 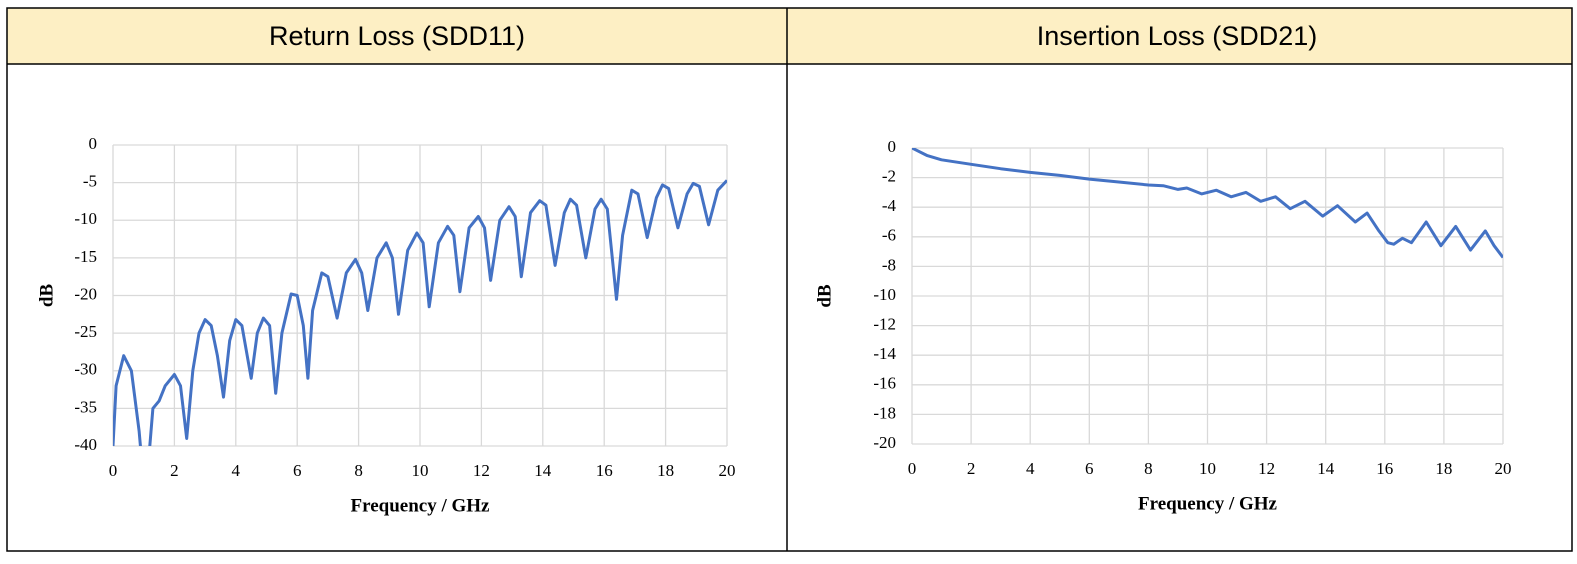 What do you see at coordinates (85, 369) in the screenshot?
I see `y-tick-label: -30` at bounding box center [85, 369].